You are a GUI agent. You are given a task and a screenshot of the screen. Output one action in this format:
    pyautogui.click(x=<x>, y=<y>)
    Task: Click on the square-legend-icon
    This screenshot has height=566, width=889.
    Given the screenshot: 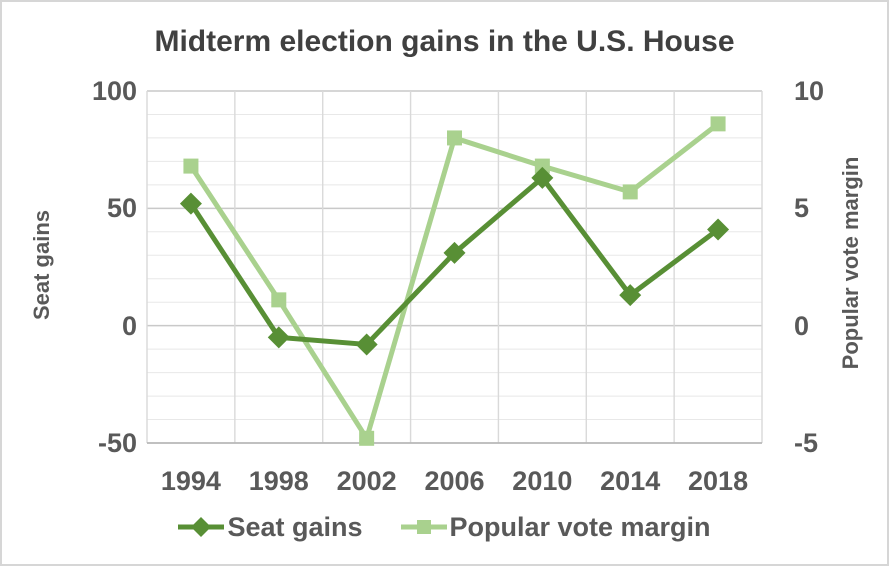 What is the action you would take?
    pyautogui.click(x=423, y=527)
    